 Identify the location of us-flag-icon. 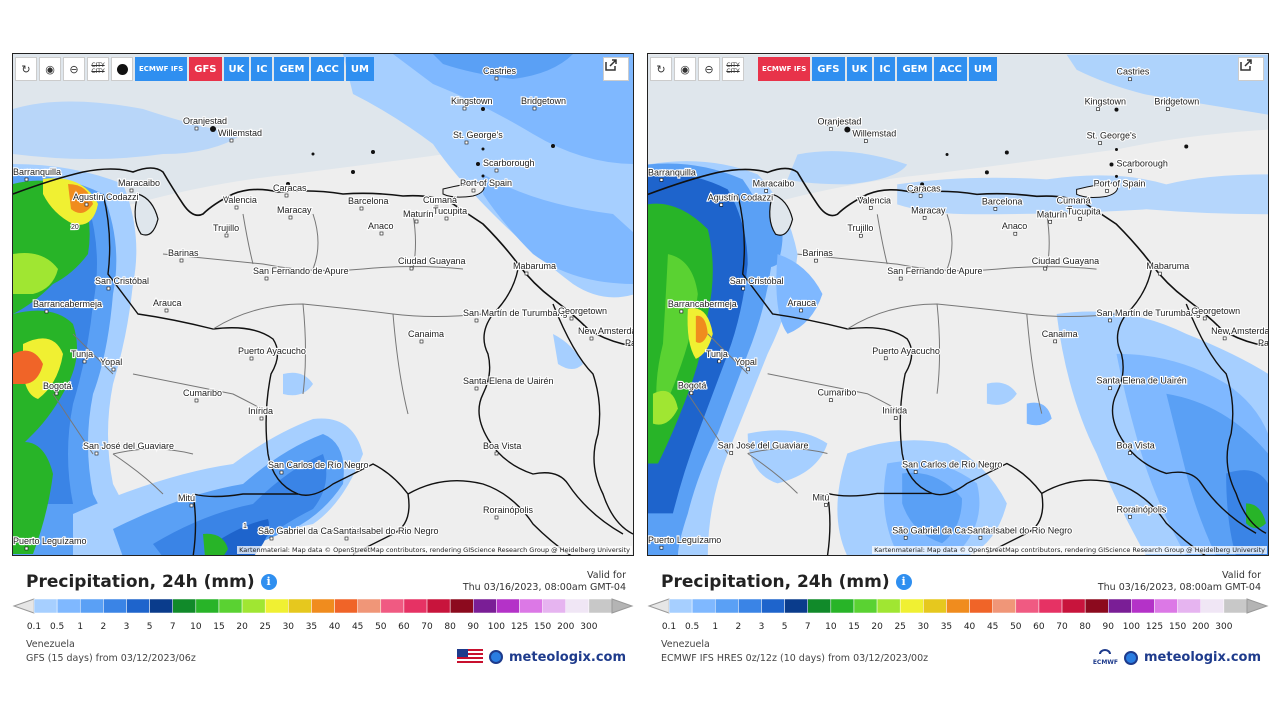
(470, 657).